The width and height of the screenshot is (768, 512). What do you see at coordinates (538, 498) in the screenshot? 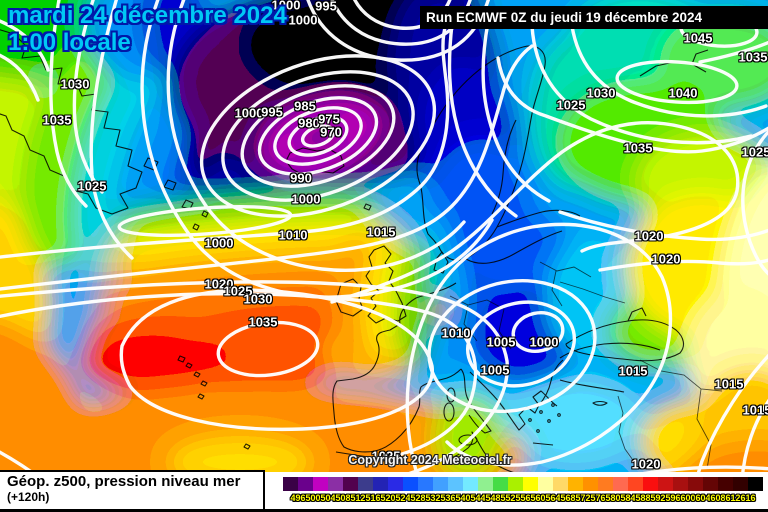
I see `legend-tick-label: 560` at bounding box center [538, 498].